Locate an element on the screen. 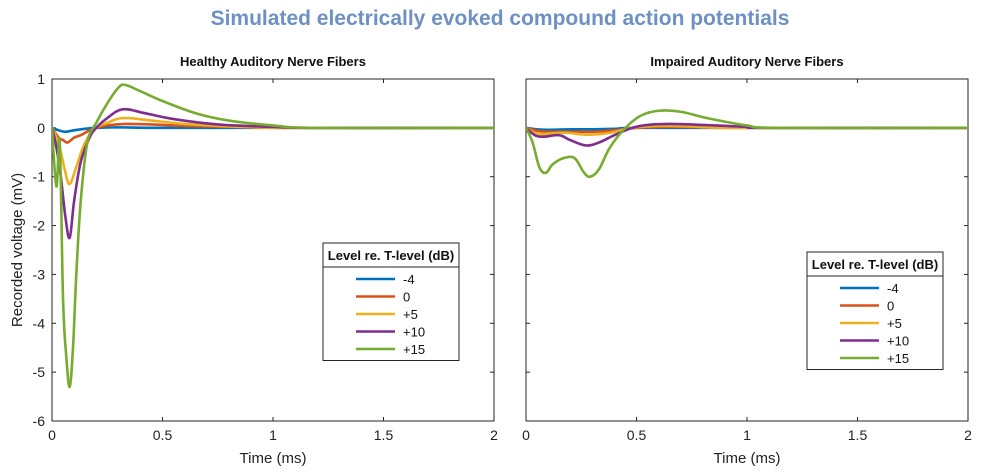  y-tick-label: 0 is located at coordinates (41, 128).